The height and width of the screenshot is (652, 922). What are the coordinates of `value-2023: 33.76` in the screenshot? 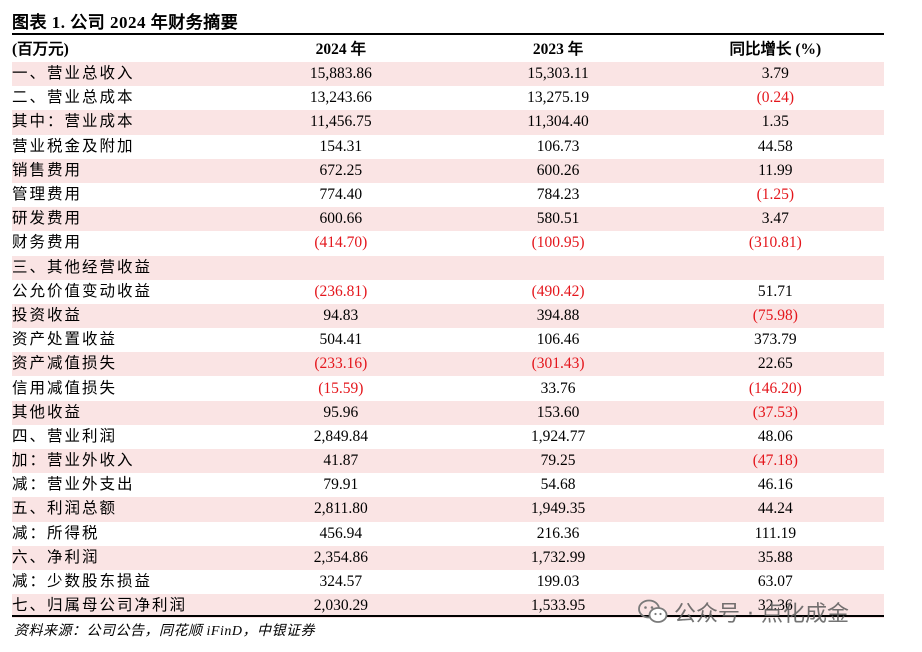 It's located at (558, 388).